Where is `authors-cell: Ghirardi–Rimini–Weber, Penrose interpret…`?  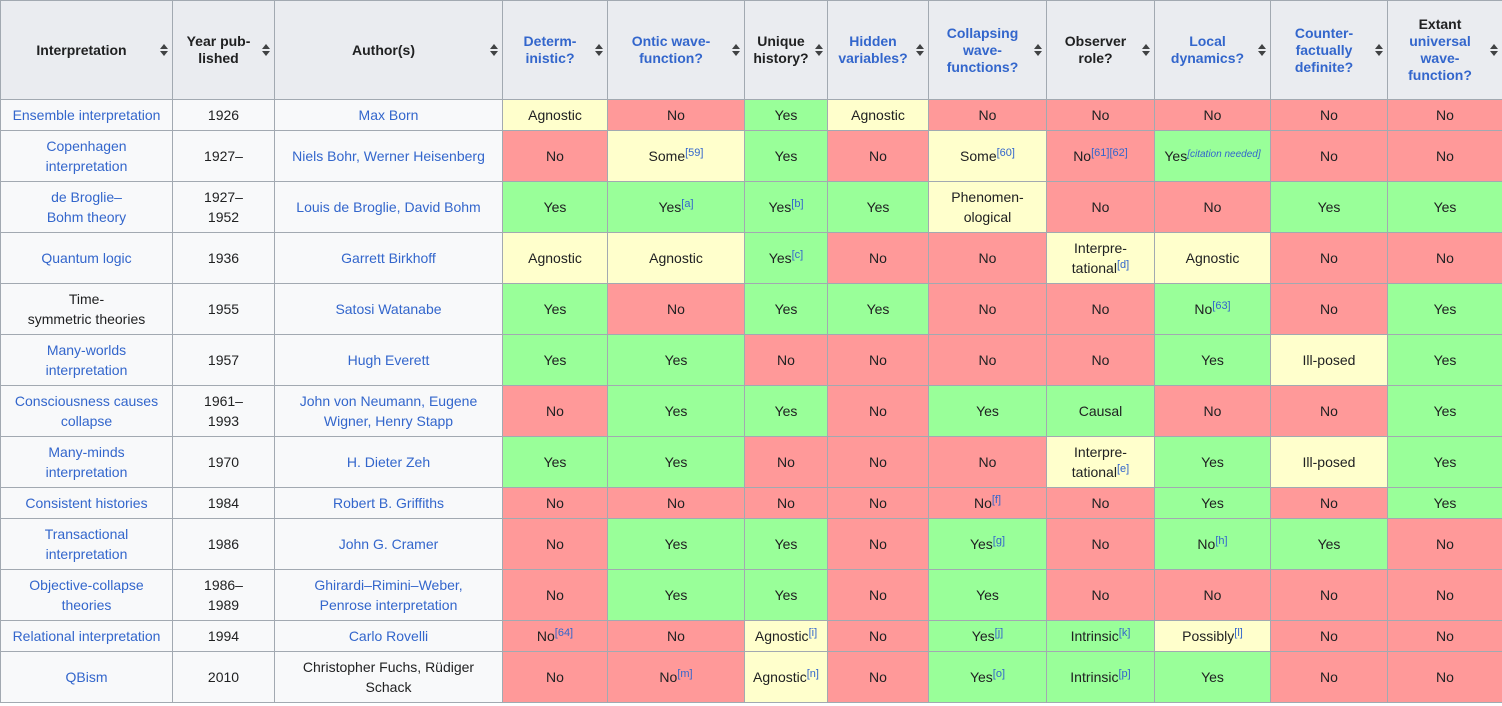 authors-cell: Ghirardi–Rimini–Weber, Penrose interpret… is located at coordinates (388, 595).